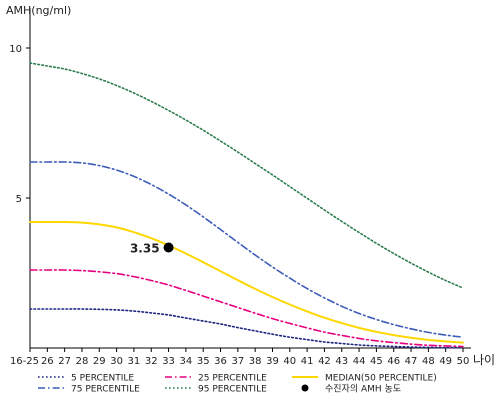  What do you see at coordinates (428, 361) in the screenshot?
I see `x-tick-label: 48` at bounding box center [428, 361].